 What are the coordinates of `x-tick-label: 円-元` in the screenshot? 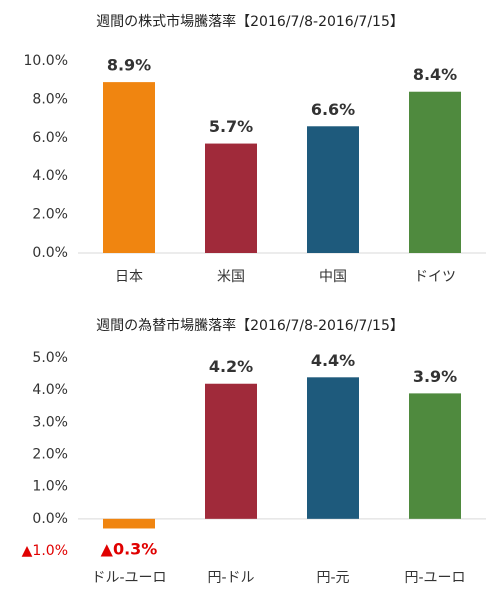 It's located at (332, 578).